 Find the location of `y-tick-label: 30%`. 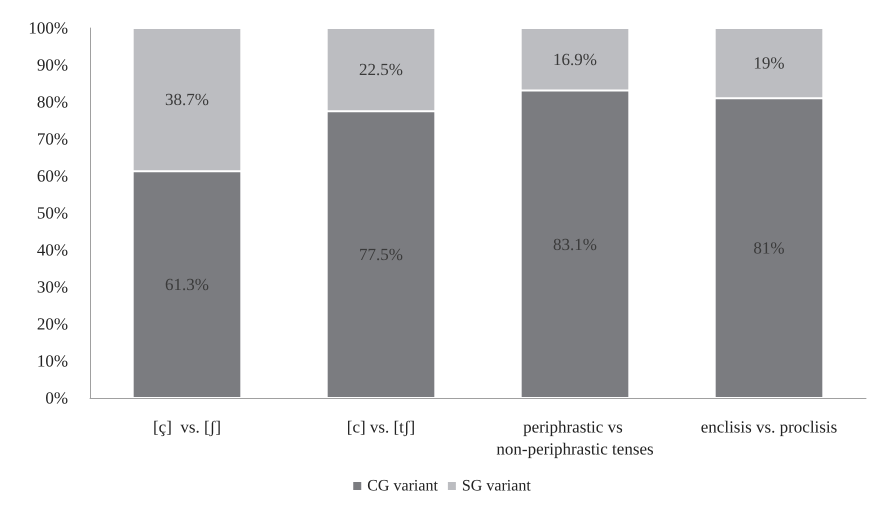

y-tick-label: 30% is located at coordinates (52, 287).